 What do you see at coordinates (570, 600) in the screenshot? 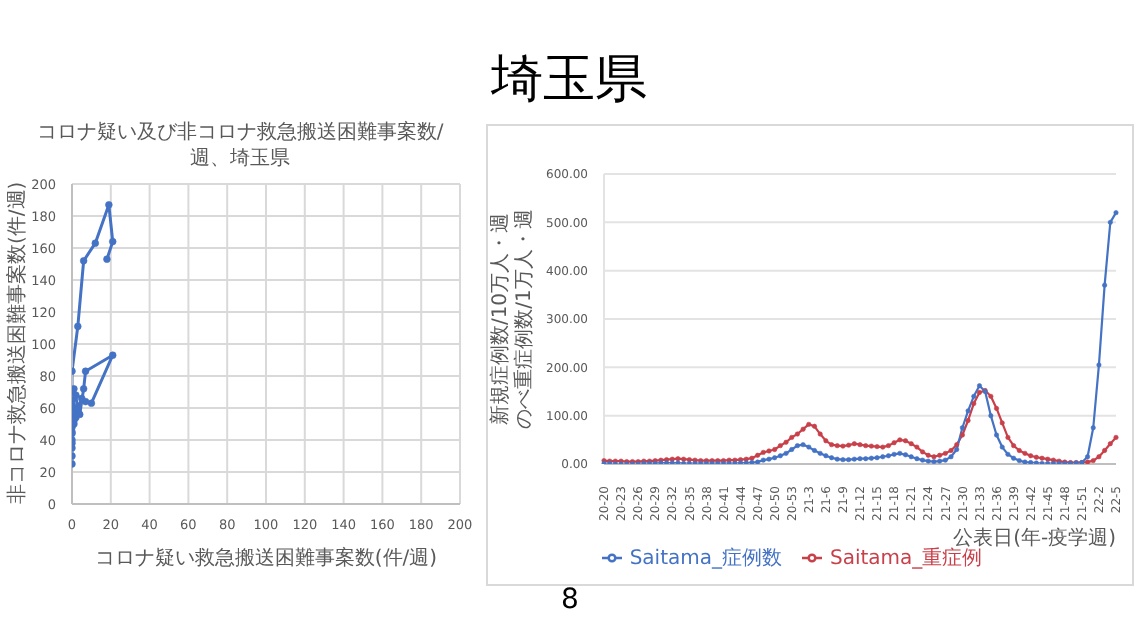
I see `text: 8` at bounding box center [570, 600].